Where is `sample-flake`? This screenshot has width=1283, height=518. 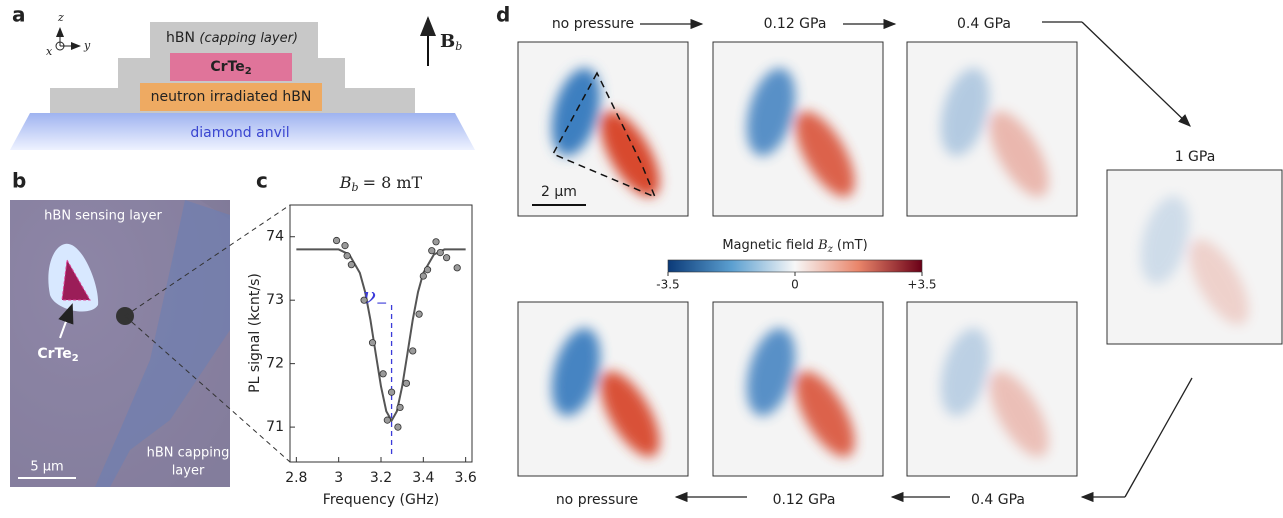 sample-flake is located at coordinates (76, 279).